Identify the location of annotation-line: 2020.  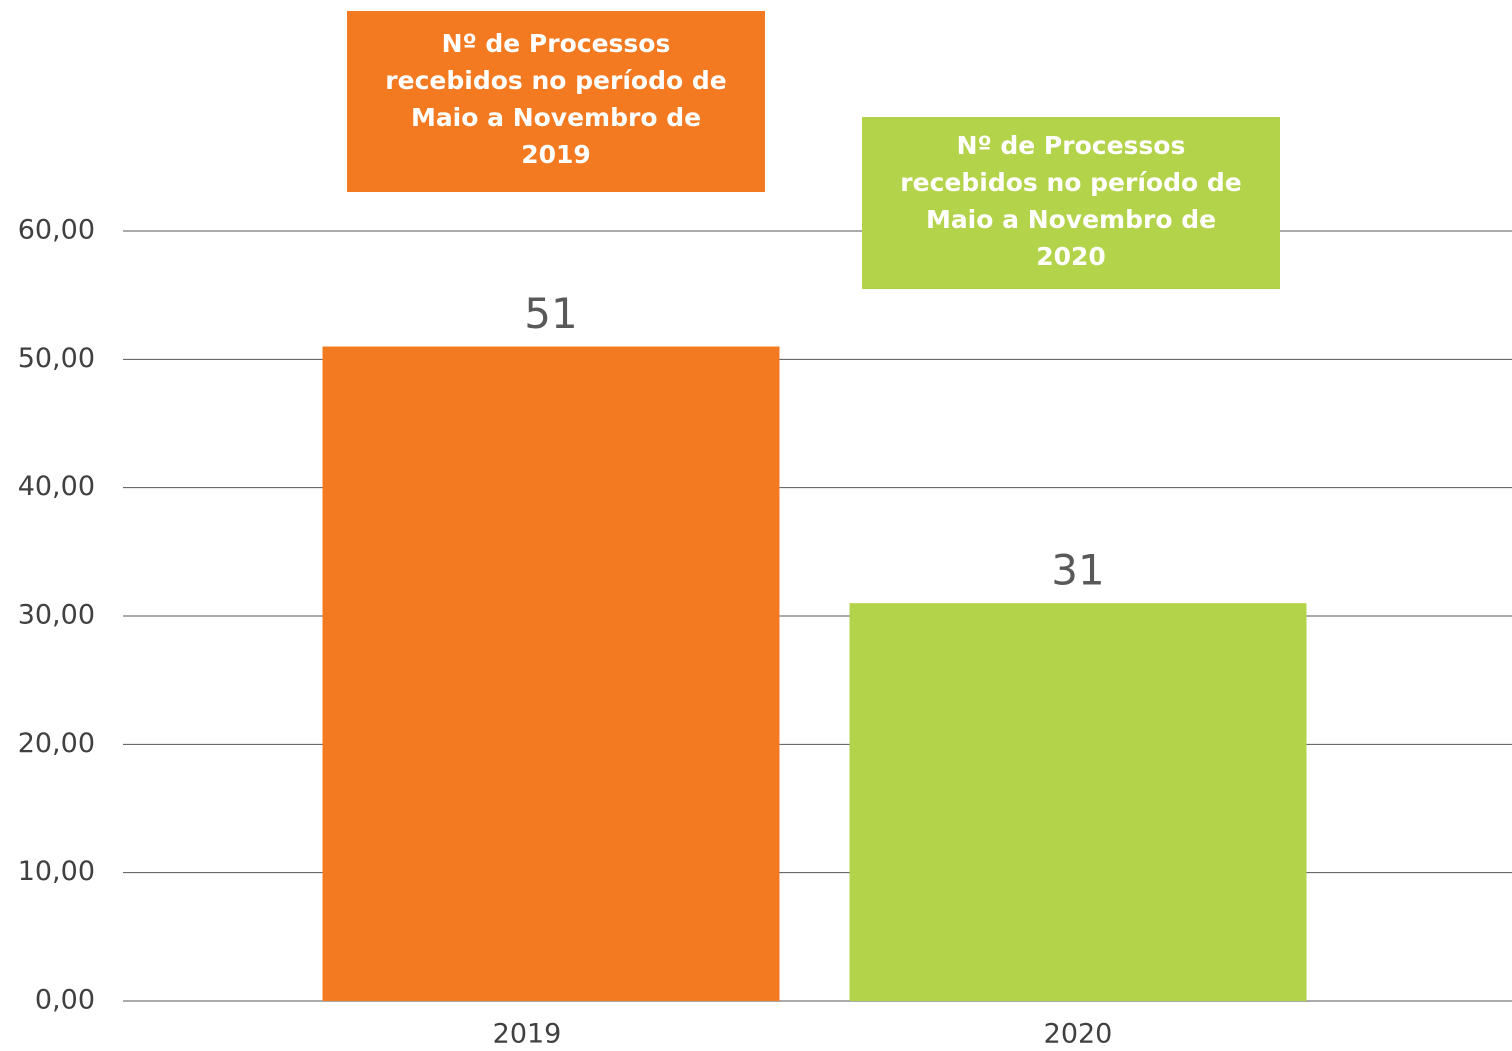
(1071, 256).